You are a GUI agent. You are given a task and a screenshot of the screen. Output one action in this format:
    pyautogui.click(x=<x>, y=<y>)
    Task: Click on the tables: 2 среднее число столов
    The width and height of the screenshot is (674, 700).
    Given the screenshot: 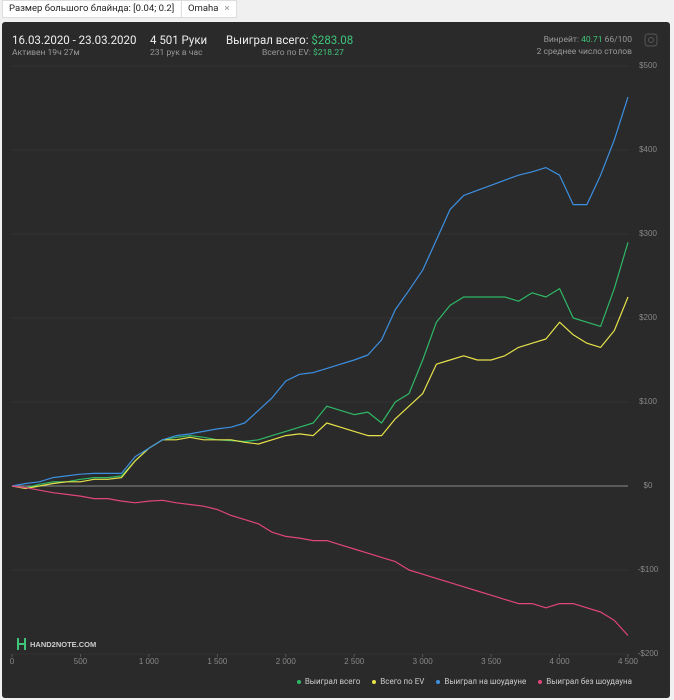 What is the action you would take?
    pyautogui.click(x=584, y=52)
    